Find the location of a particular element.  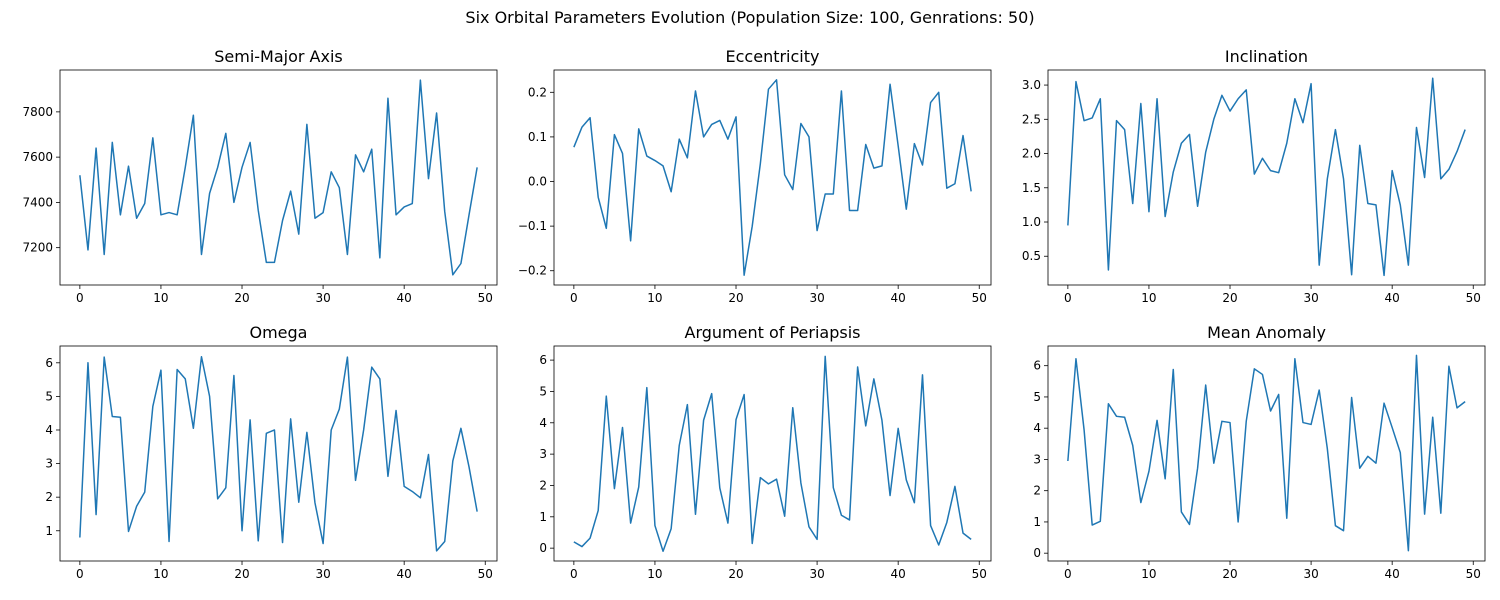

y-tick-label: 1.5 is located at coordinates (1031, 188).